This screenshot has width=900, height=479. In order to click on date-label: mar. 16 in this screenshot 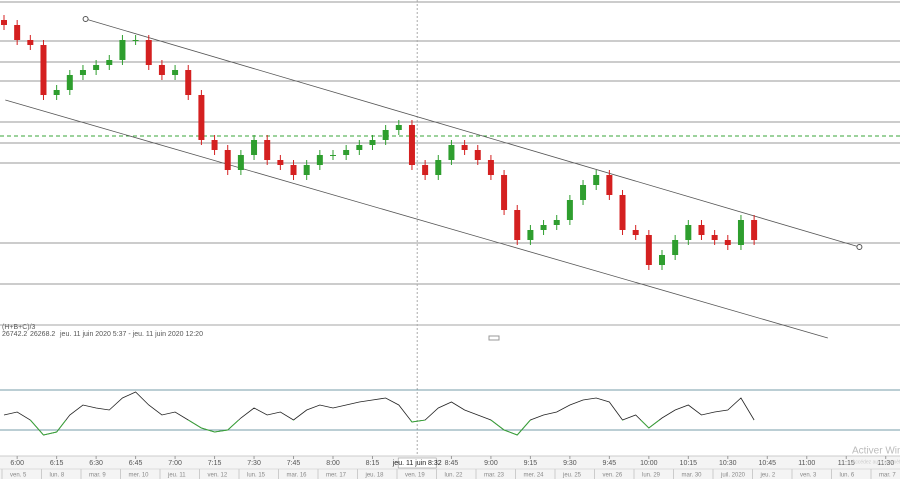, I will do `click(297, 476)`.